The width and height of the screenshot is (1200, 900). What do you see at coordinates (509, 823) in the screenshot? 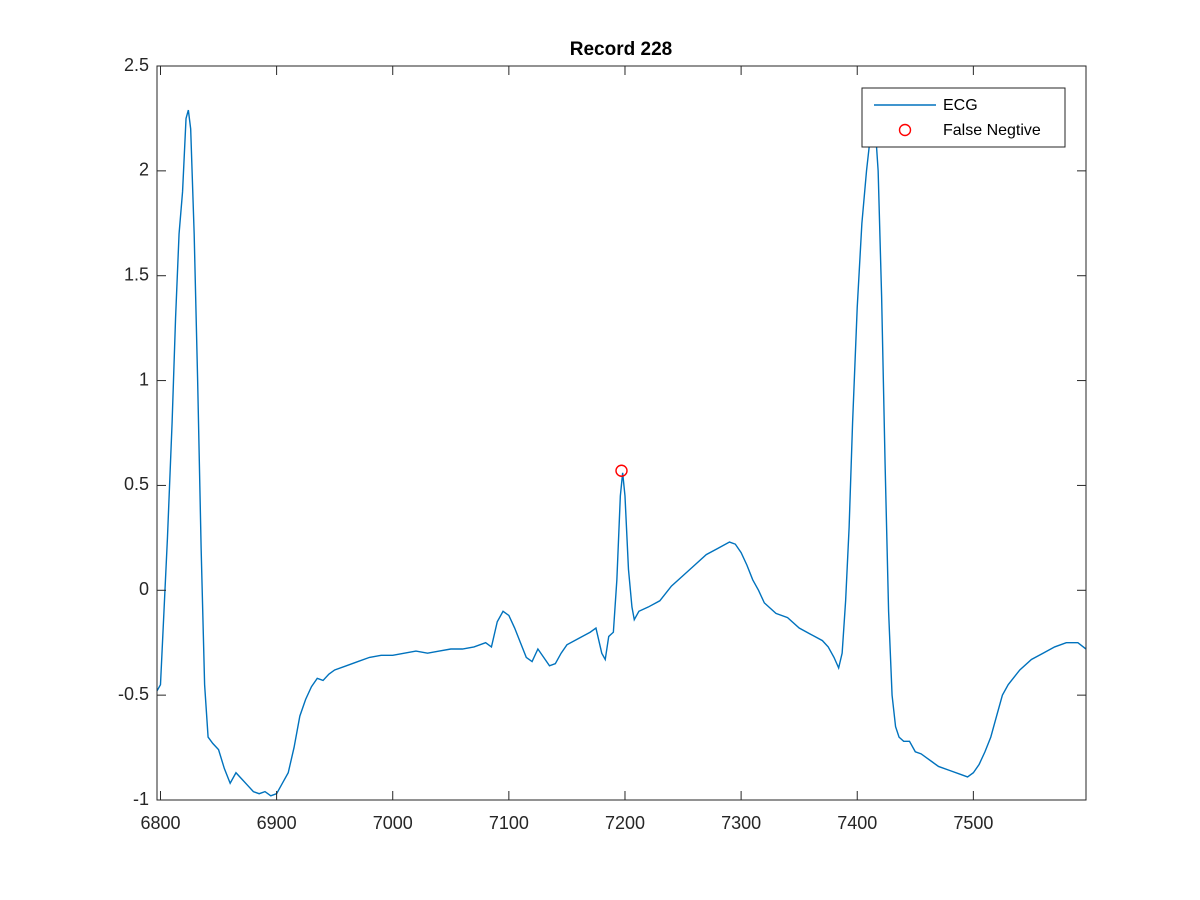
I see `x-tick-label: 7100` at bounding box center [509, 823].